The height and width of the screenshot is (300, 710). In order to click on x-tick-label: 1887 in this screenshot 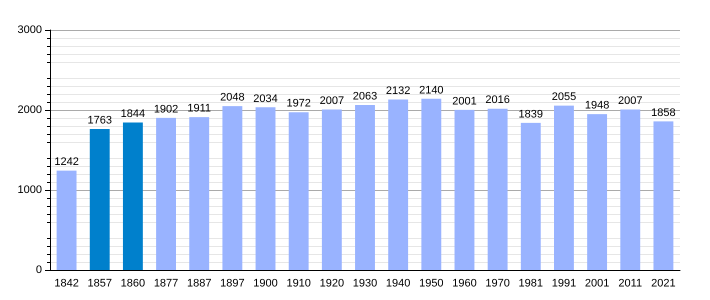, I will do `click(199, 284)`.